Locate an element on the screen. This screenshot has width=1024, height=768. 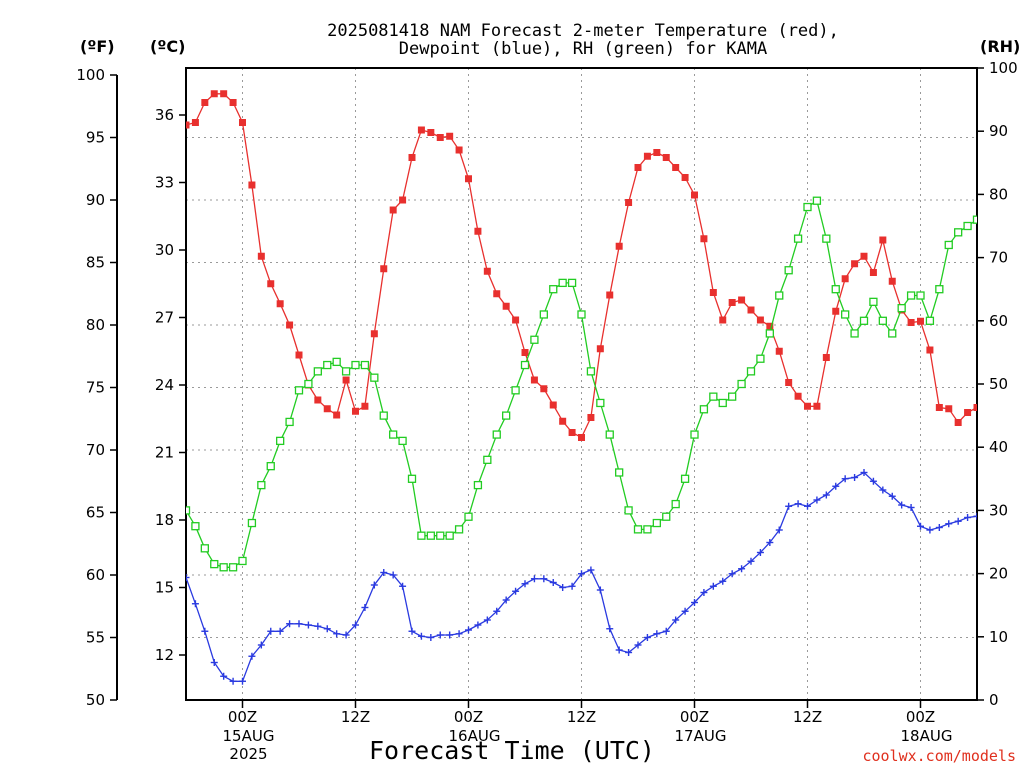
celsius-tick-label: 33 is located at coordinates (164, 183).